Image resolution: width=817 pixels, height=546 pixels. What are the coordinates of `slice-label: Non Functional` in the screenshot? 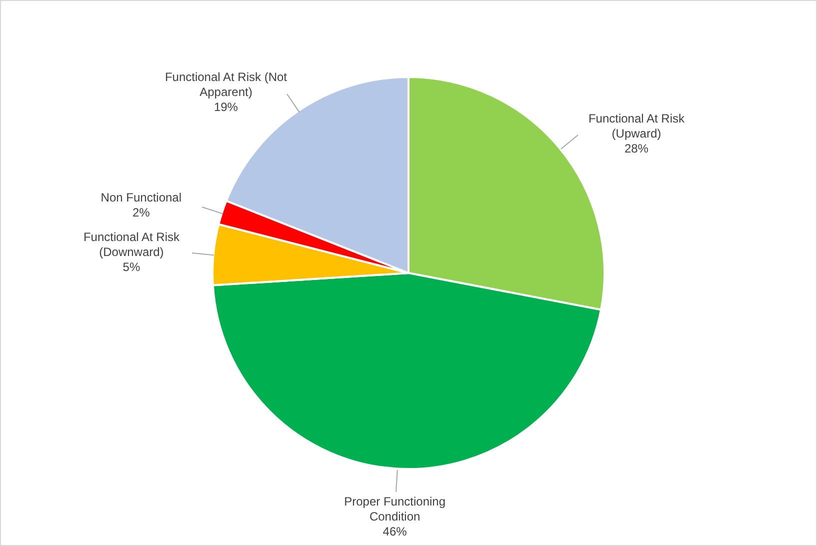 It's located at (141, 197).